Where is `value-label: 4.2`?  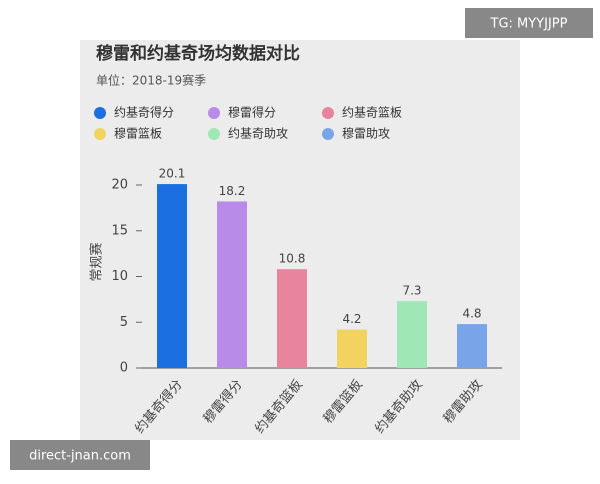
value-label: 4.2 is located at coordinates (351, 319).